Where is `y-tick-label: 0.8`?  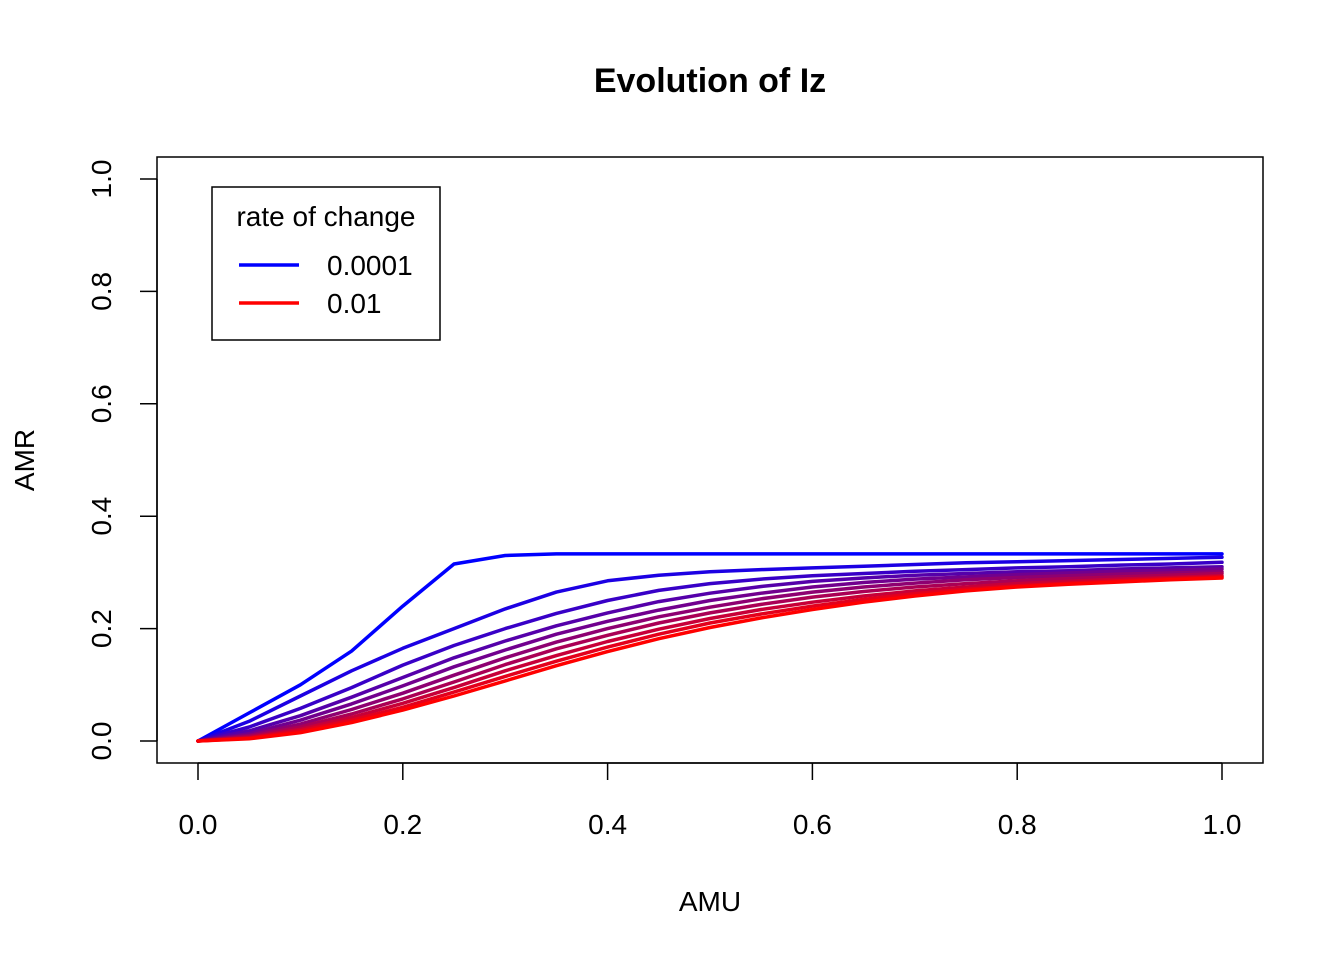
y-tick-label: 0.8 is located at coordinates (101, 291).